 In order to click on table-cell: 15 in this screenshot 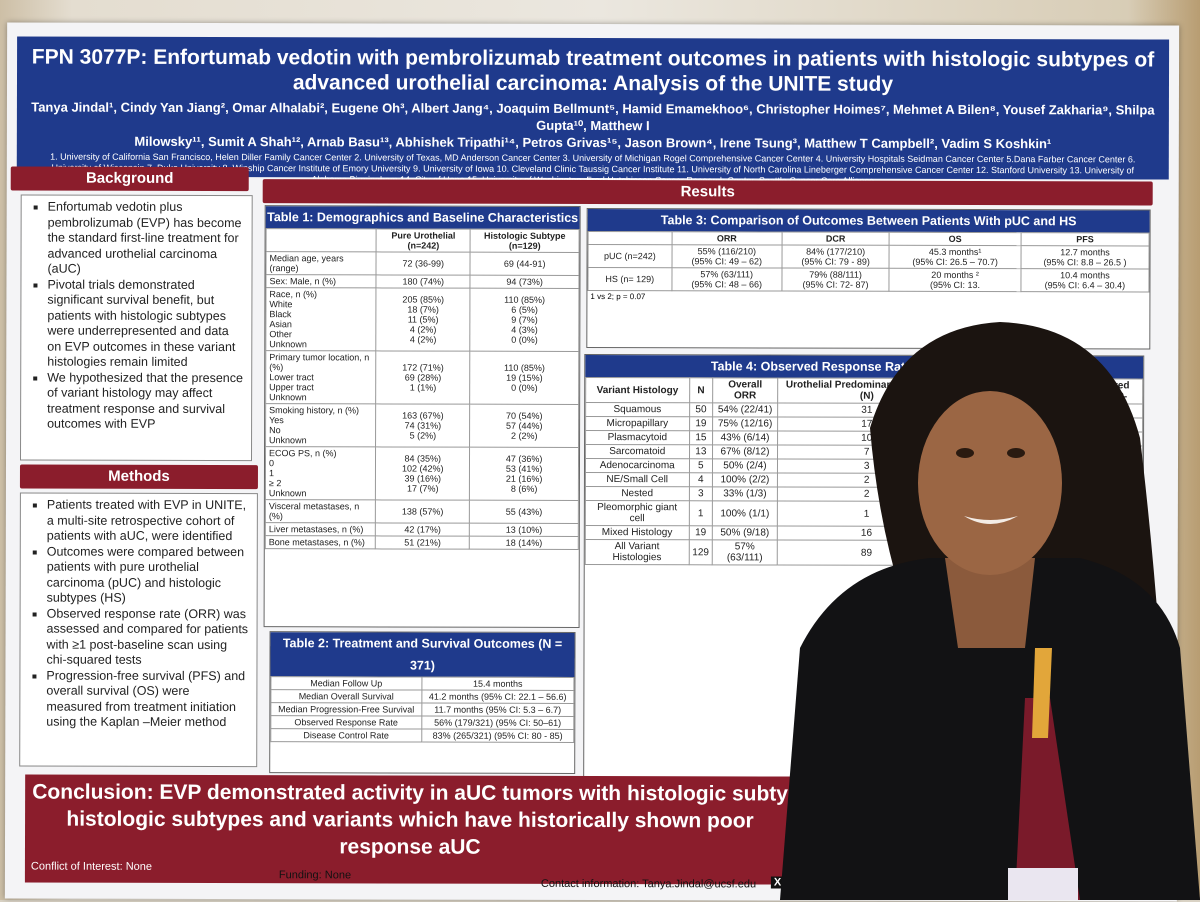, I will do `click(701, 437)`.